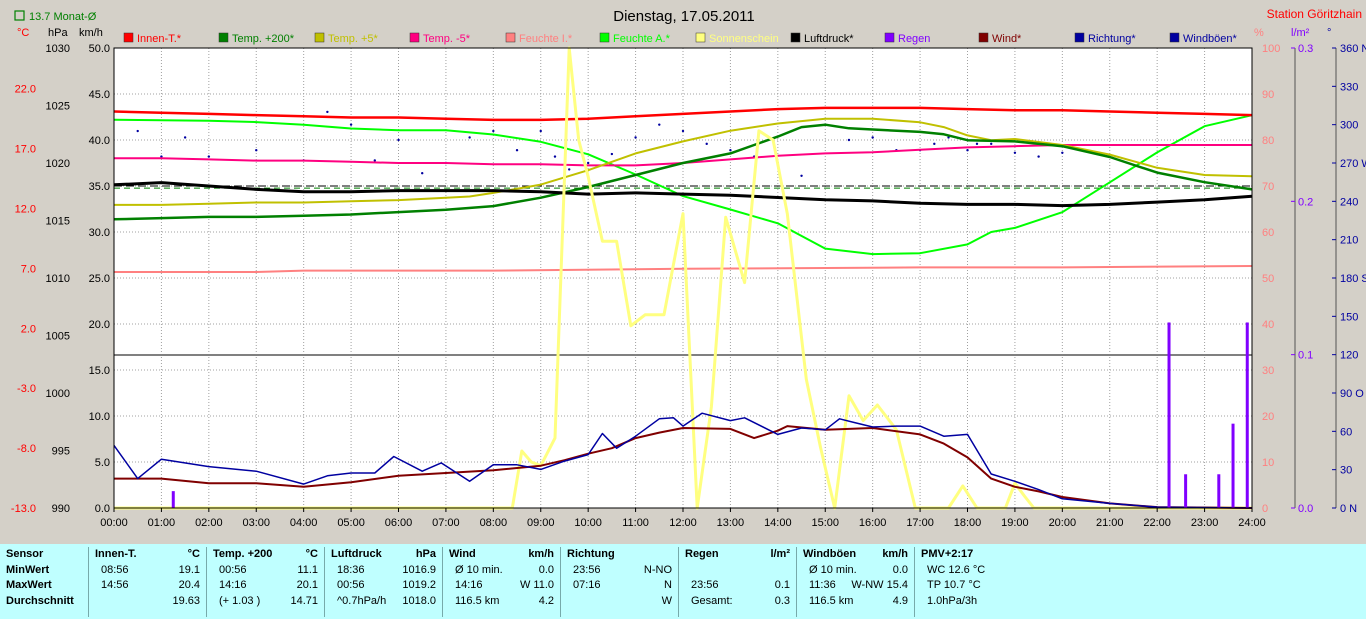 The height and width of the screenshot is (619, 1366). I want to click on stats-cell-label: 14:56, so click(115, 585).